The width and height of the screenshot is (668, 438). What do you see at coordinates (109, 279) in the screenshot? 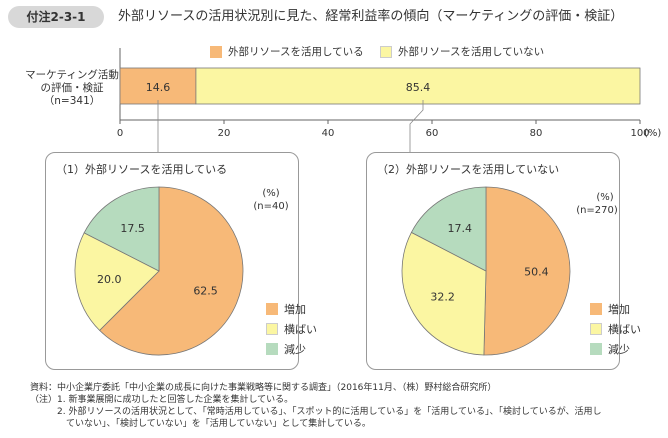
I see `pie-data-label-flat-using: 20.0` at bounding box center [109, 279].